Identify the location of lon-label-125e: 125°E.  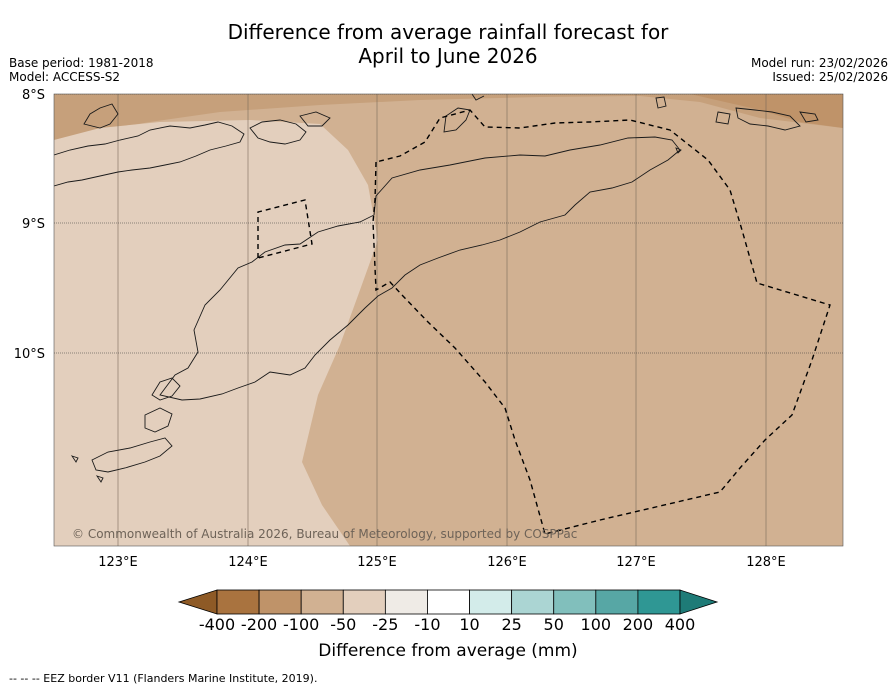
(377, 562).